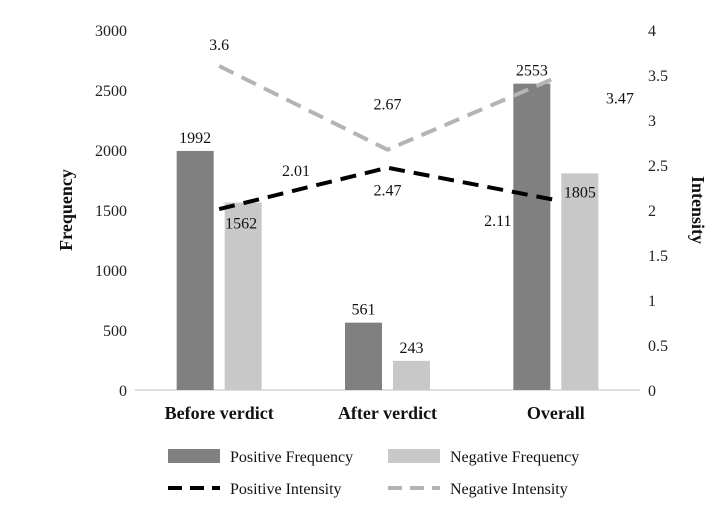  Describe the element at coordinates (658, 211) in the screenshot. I see `right-axis-ticks: 0 0.5 1 1.5 2 2.5 3 3.5 4` at that location.